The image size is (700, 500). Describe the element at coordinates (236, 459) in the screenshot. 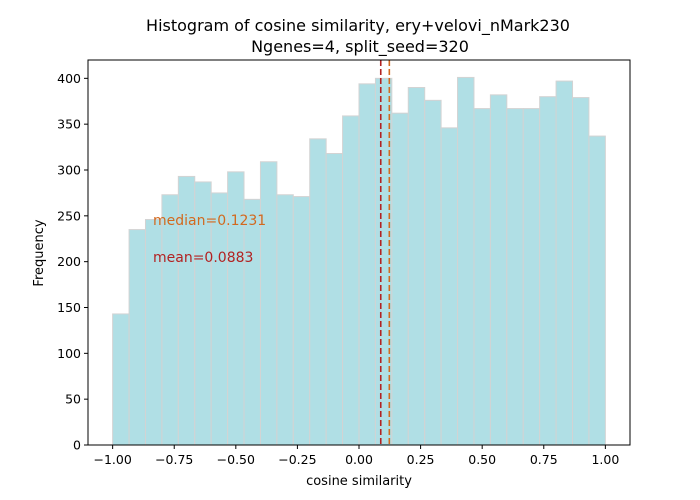

I see `x-tick-label: −0.50` at that location.